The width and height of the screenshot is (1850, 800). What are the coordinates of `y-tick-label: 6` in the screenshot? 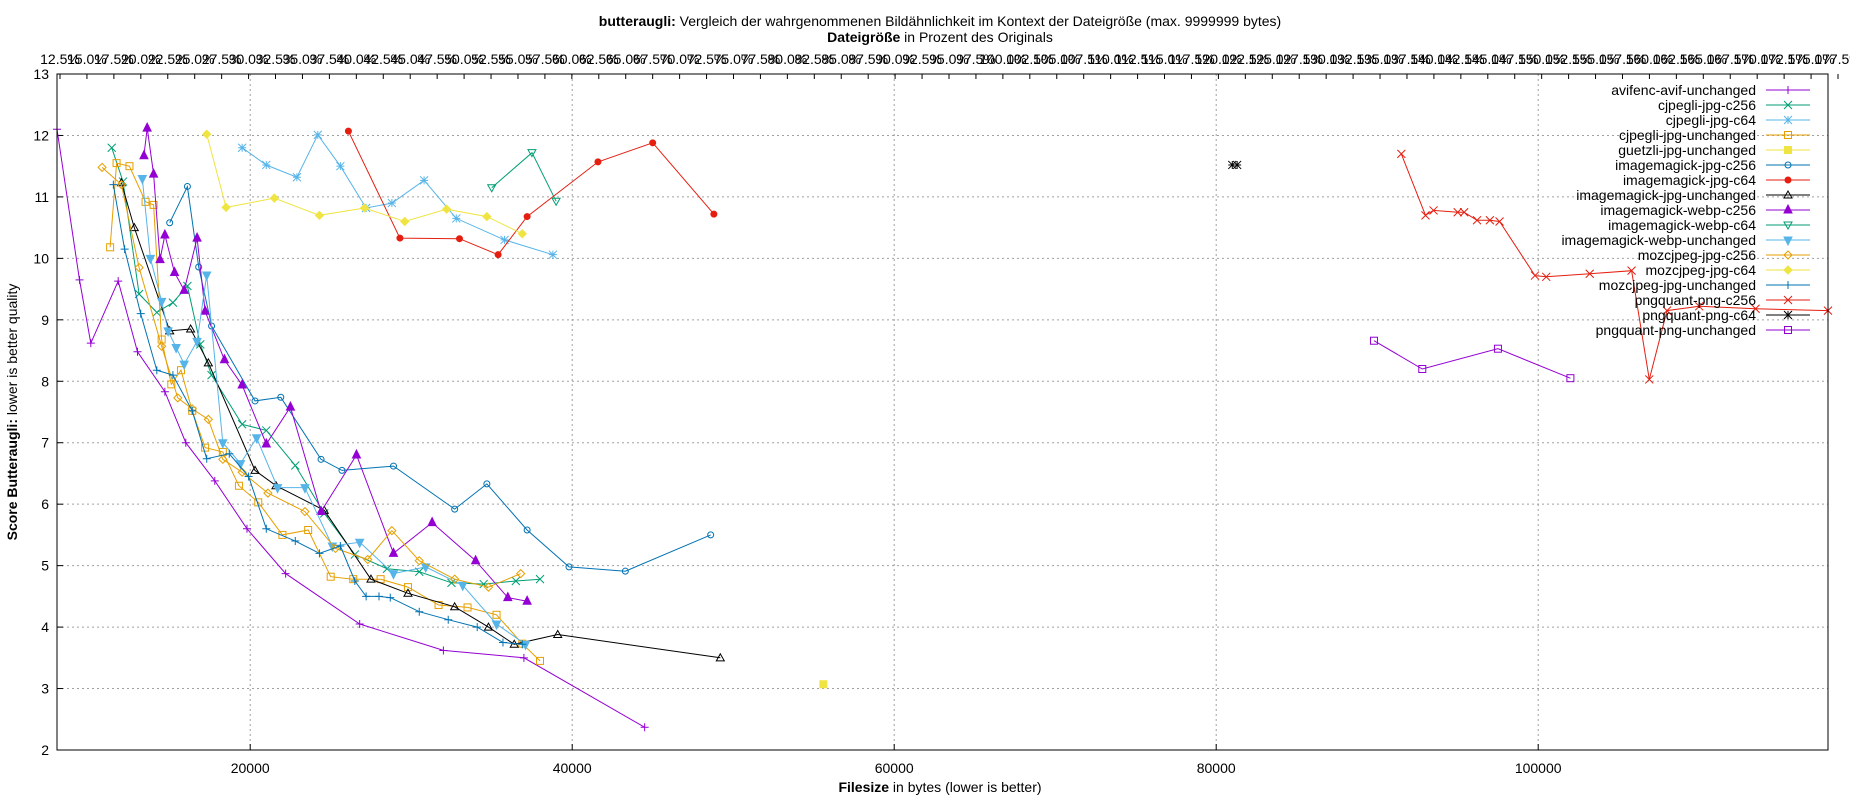 It's located at (45, 504).